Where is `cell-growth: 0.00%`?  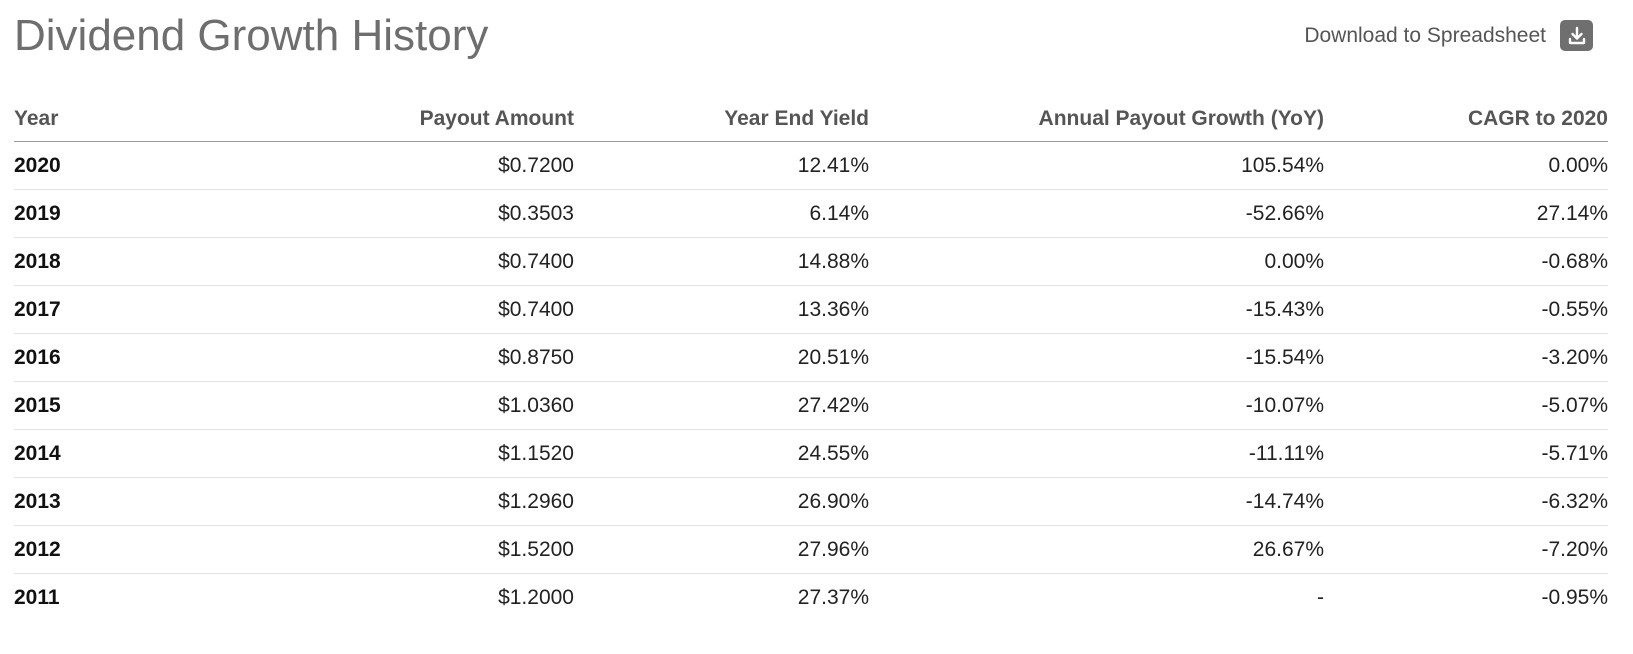 cell-growth: 0.00% is located at coordinates (1096, 261).